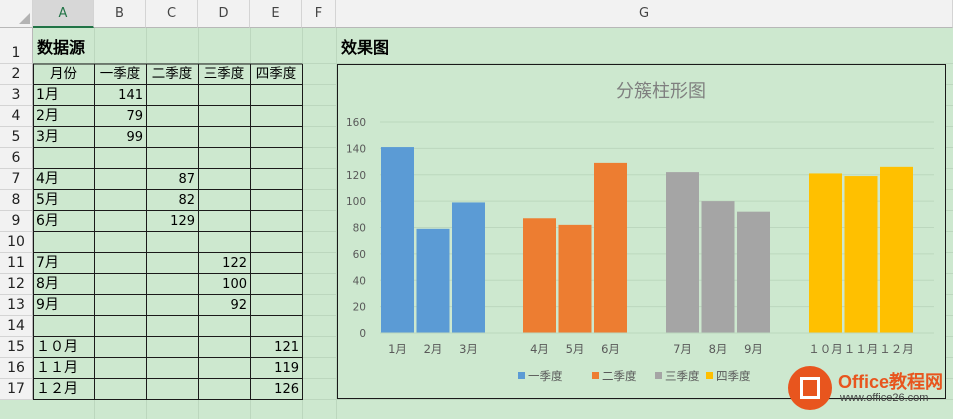  Describe the element at coordinates (521, 375) in the screenshot. I see `legend-swatch-一季度` at that location.